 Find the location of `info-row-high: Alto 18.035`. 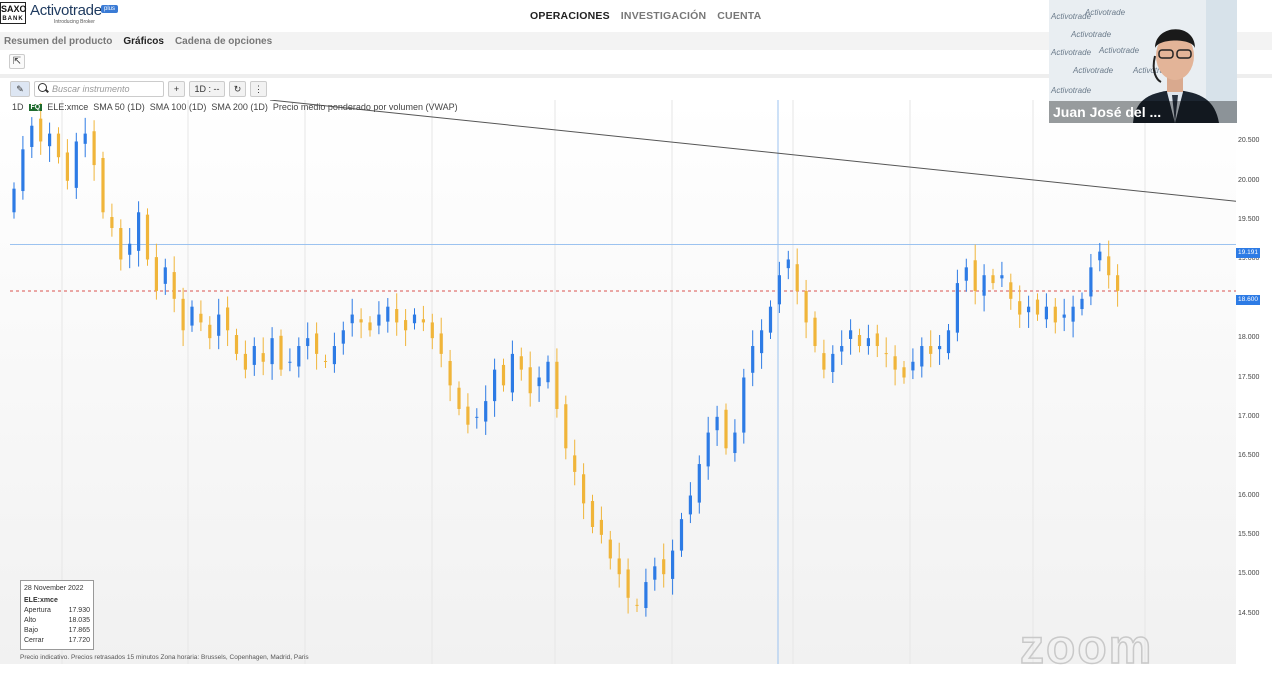

info-row-high: Alto 18.035 is located at coordinates (57, 621).